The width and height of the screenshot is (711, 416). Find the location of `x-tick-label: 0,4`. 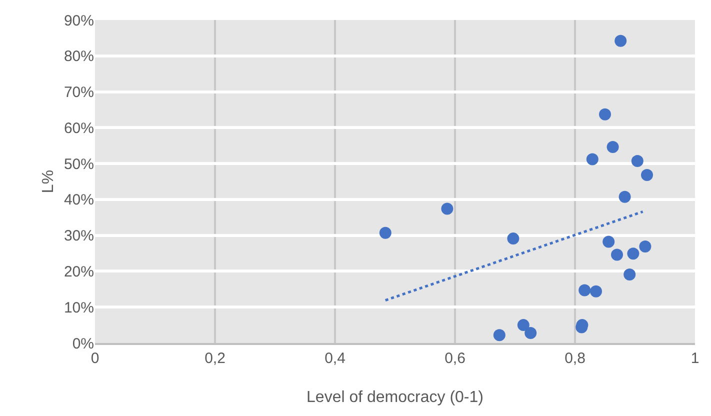

x-tick-label: 0,4 is located at coordinates (335, 358).